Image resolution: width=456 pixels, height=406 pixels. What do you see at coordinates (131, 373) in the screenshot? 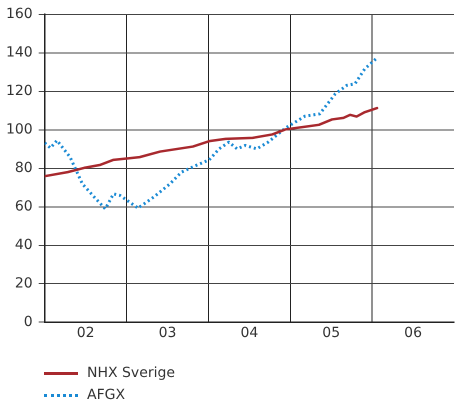
I see `legend-label: NHX Sverige` at bounding box center [131, 373].